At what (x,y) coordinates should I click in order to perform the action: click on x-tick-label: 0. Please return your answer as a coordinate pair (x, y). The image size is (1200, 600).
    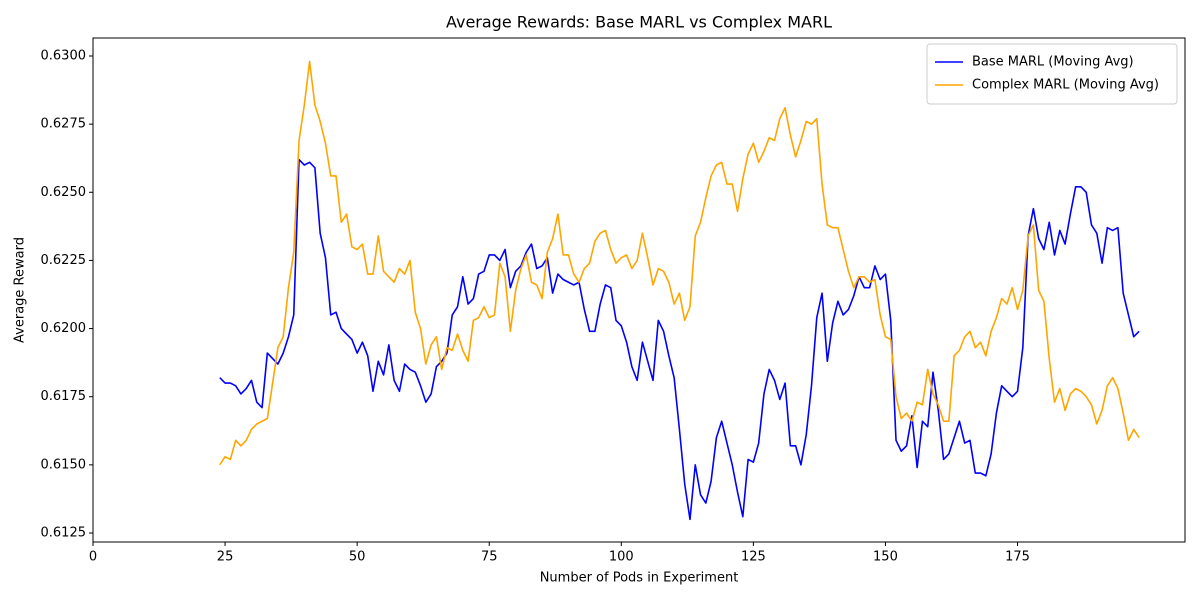
    Looking at the image, I should click on (93, 557).